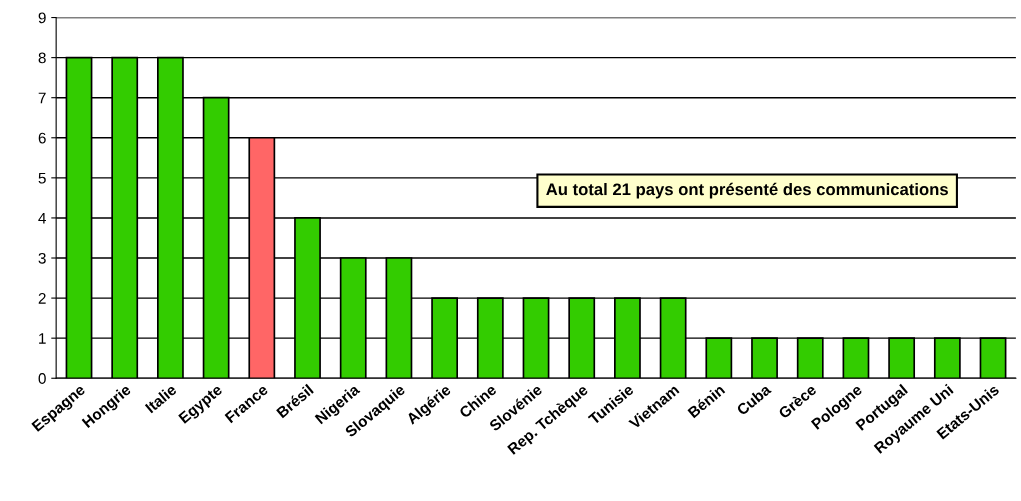 This screenshot has width=1021, height=501. I want to click on y-tick-label: 3, so click(42, 258).